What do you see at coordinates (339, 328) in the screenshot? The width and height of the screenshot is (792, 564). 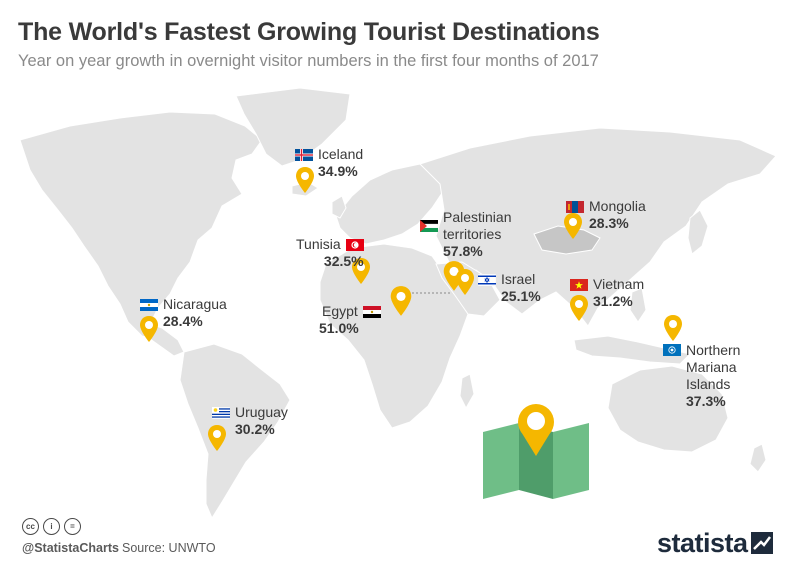 I see `destination-value: 51.0%` at bounding box center [339, 328].